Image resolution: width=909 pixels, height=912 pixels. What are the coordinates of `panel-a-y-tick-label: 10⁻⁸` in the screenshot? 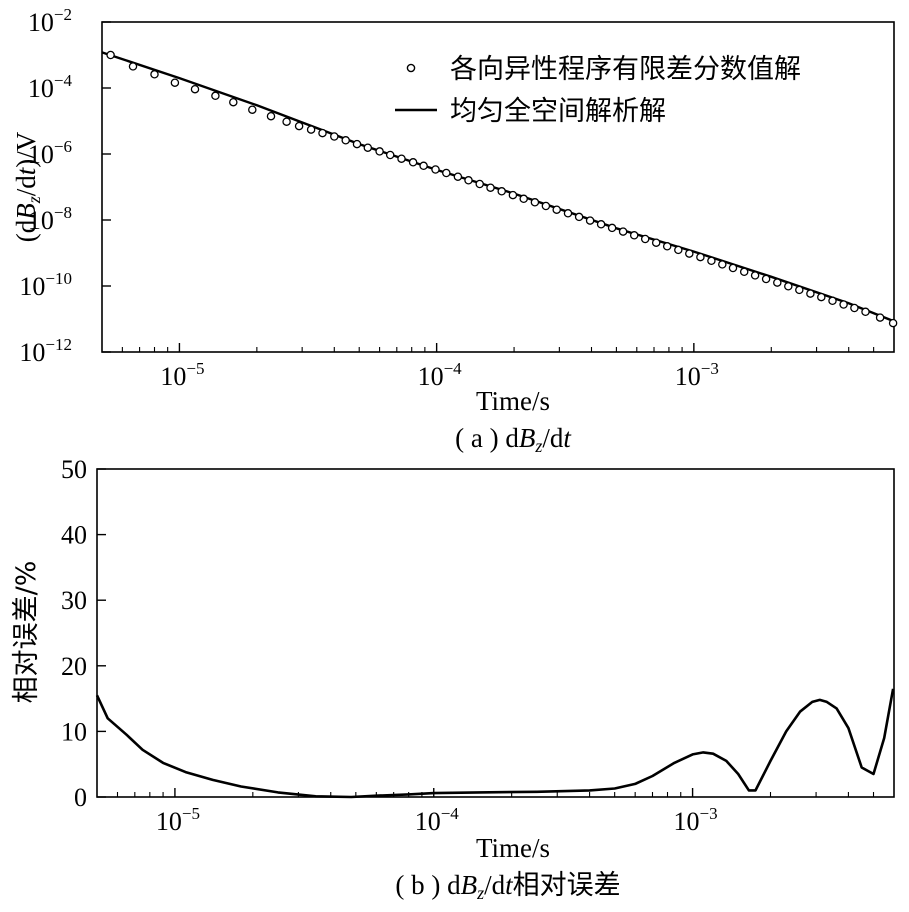 It's located at (50, 219).